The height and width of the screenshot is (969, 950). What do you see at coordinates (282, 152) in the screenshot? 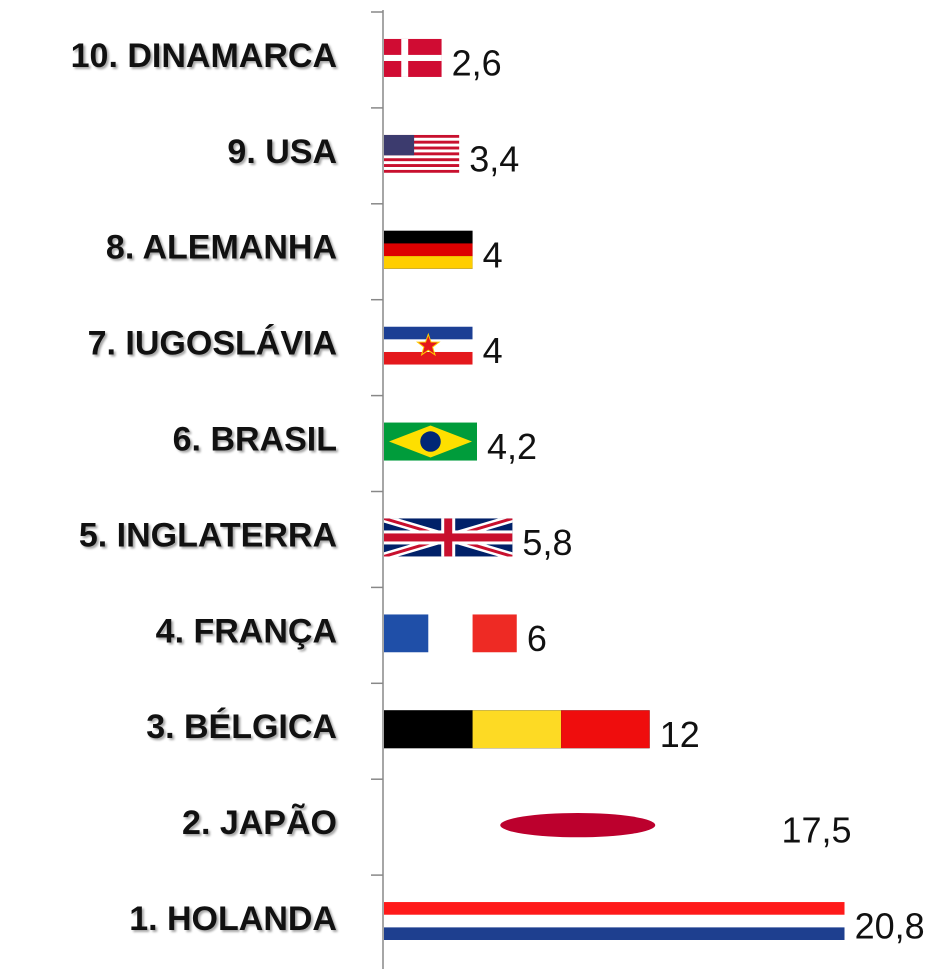
I see `category-label: 9. USA` at bounding box center [282, 152].